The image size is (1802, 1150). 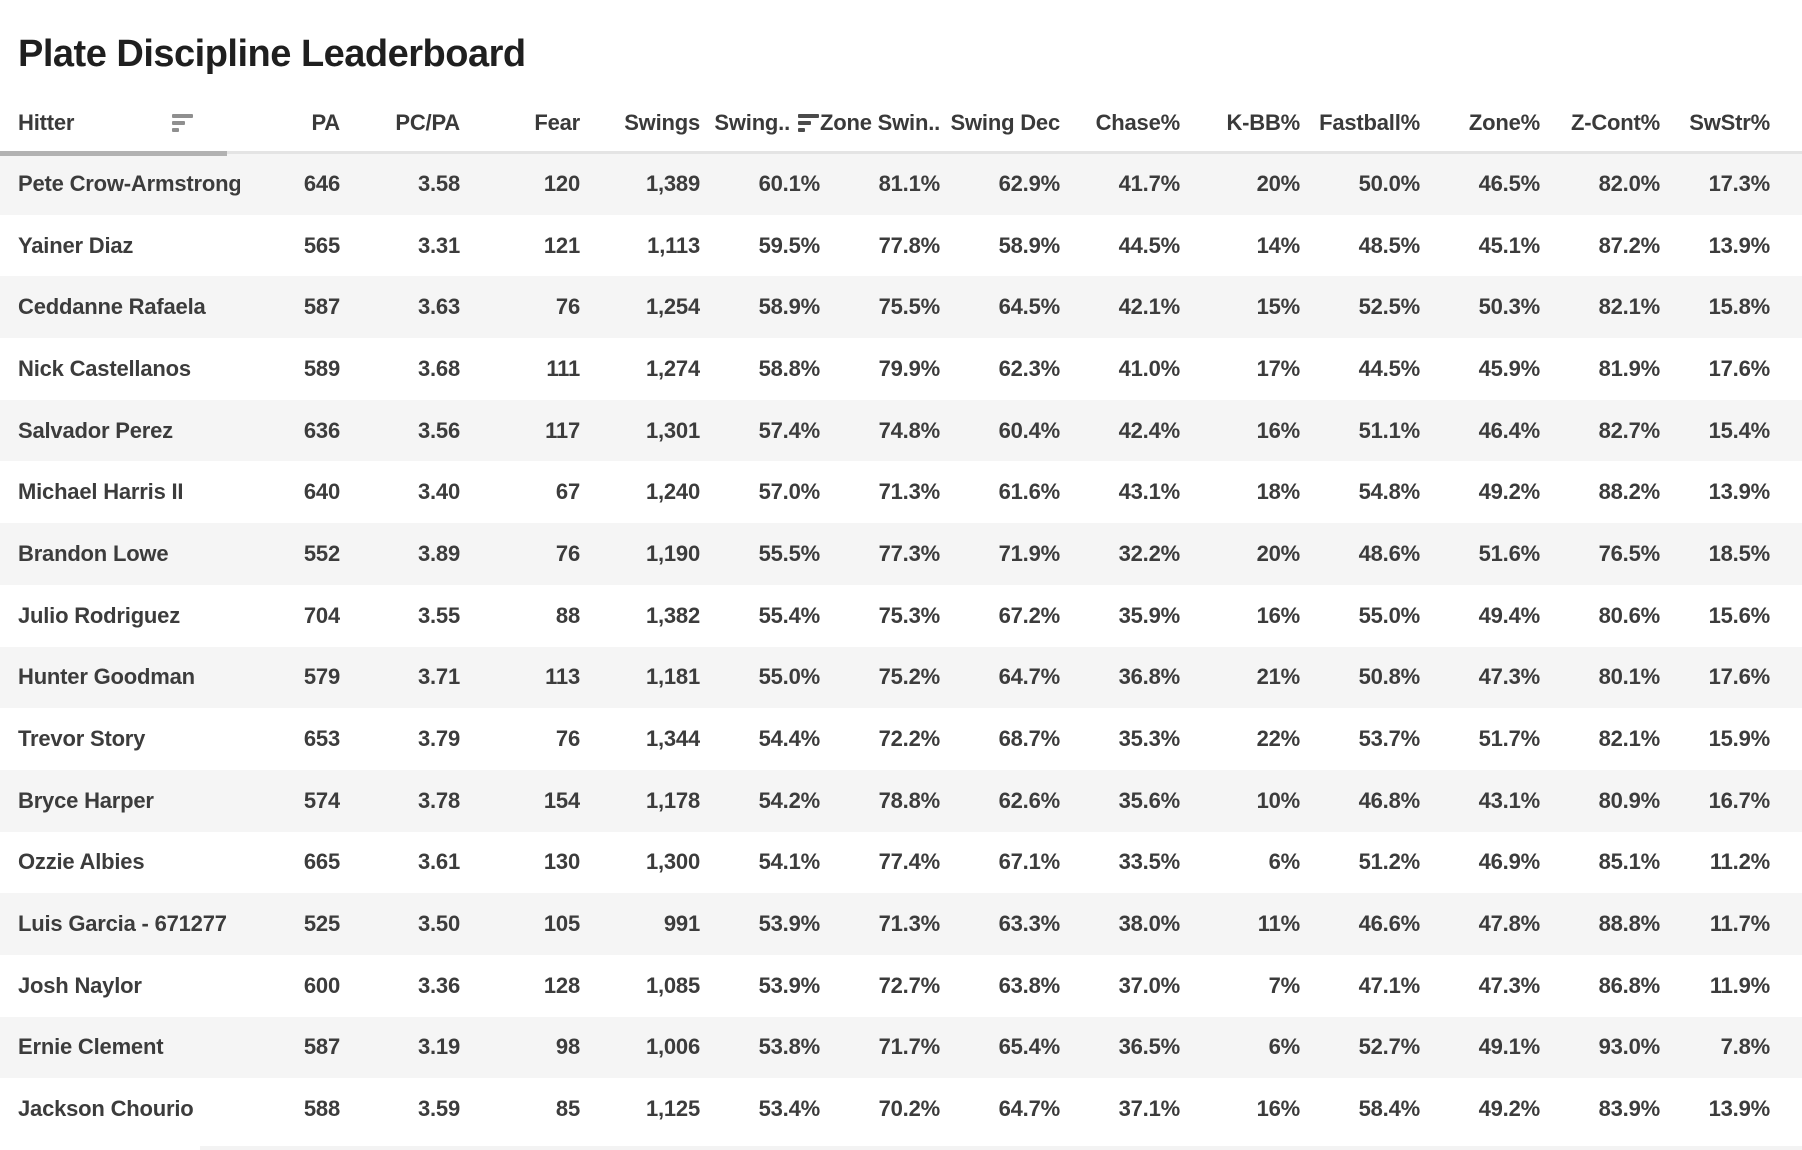 What do you see at coordinates (562, 430) in the screenshot?
I see `stat-cell: 117` at bounding box center [562, 430].